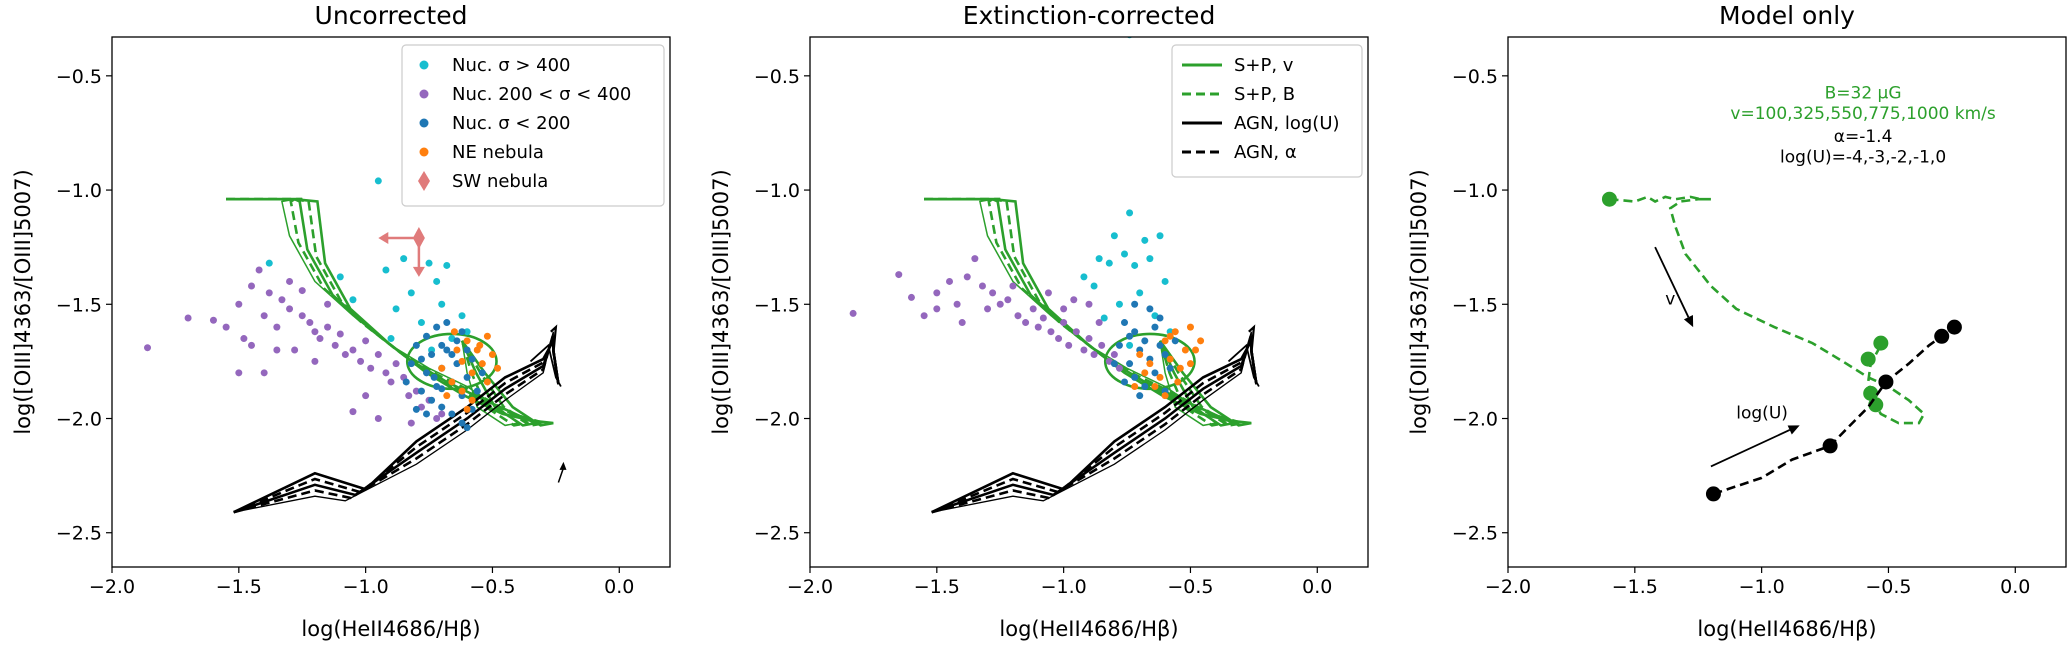 This screenshot has height=645, width=2070. What do you see at coordinates (1264, 94) in the screenshot?
I see `legend-label-1: S+P, B` at bounding box center [1264, 94].